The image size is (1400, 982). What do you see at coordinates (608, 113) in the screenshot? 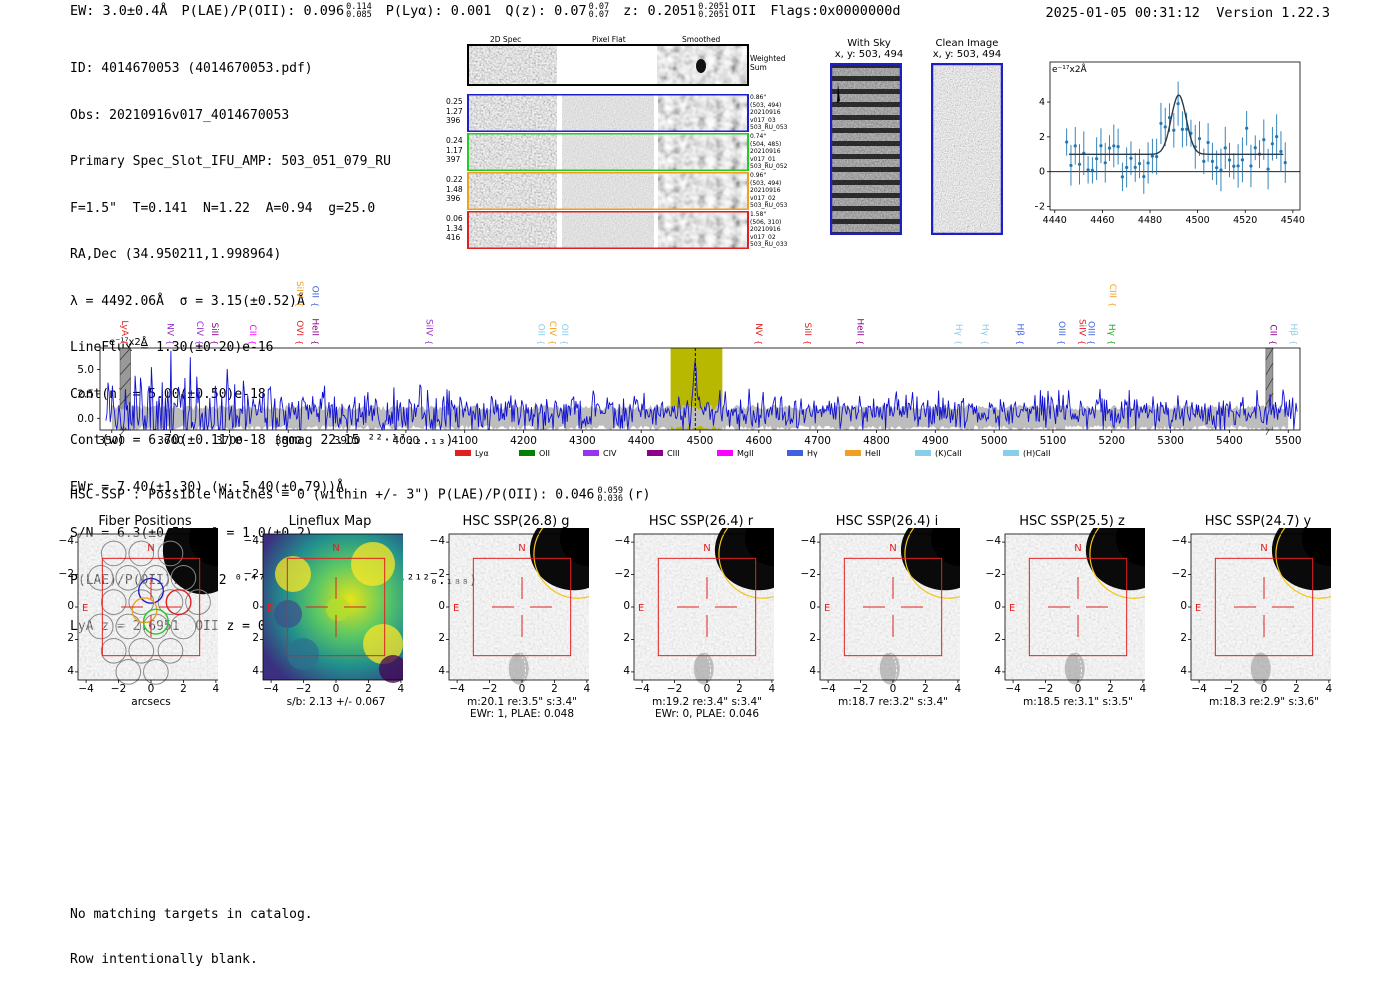
I see `fiber-cutout-strip` at bounding box center [608, 113].